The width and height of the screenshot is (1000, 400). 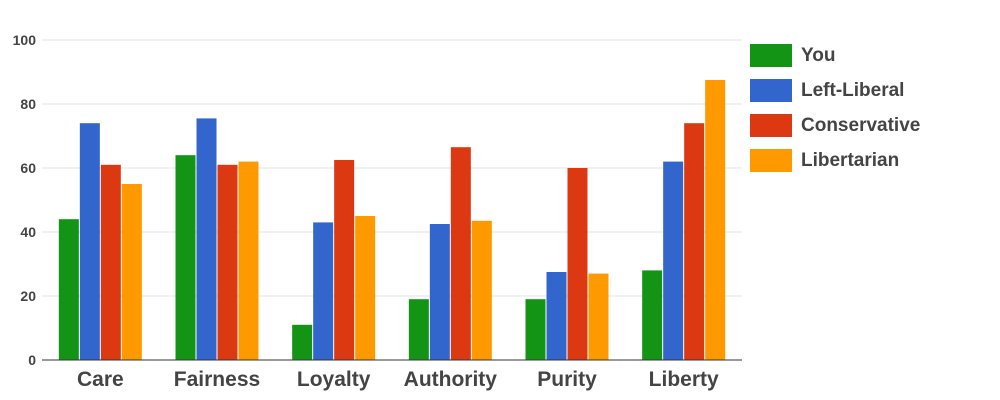 I want to click on y-axis-ticks: 0 20 40 60 80 100, so click(x=25, y=200).